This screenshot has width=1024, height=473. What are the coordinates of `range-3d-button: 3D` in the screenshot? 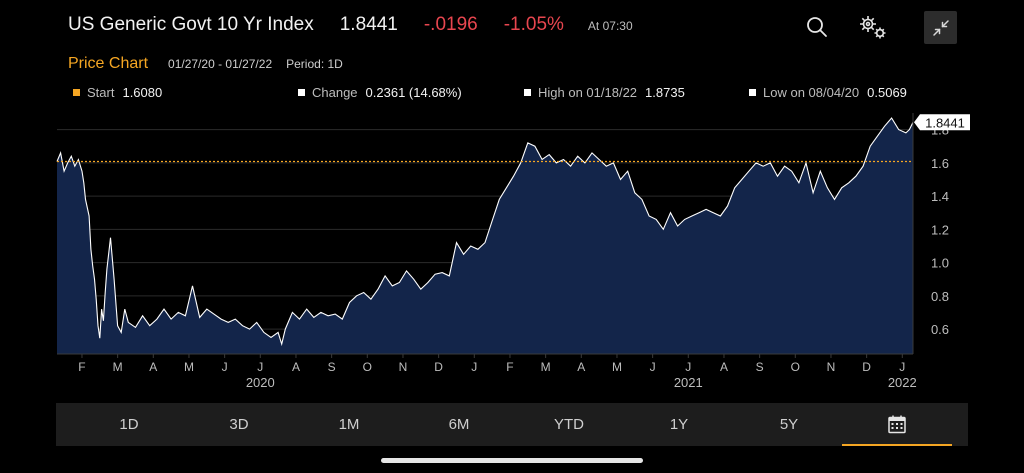 It's located at (239, 424).